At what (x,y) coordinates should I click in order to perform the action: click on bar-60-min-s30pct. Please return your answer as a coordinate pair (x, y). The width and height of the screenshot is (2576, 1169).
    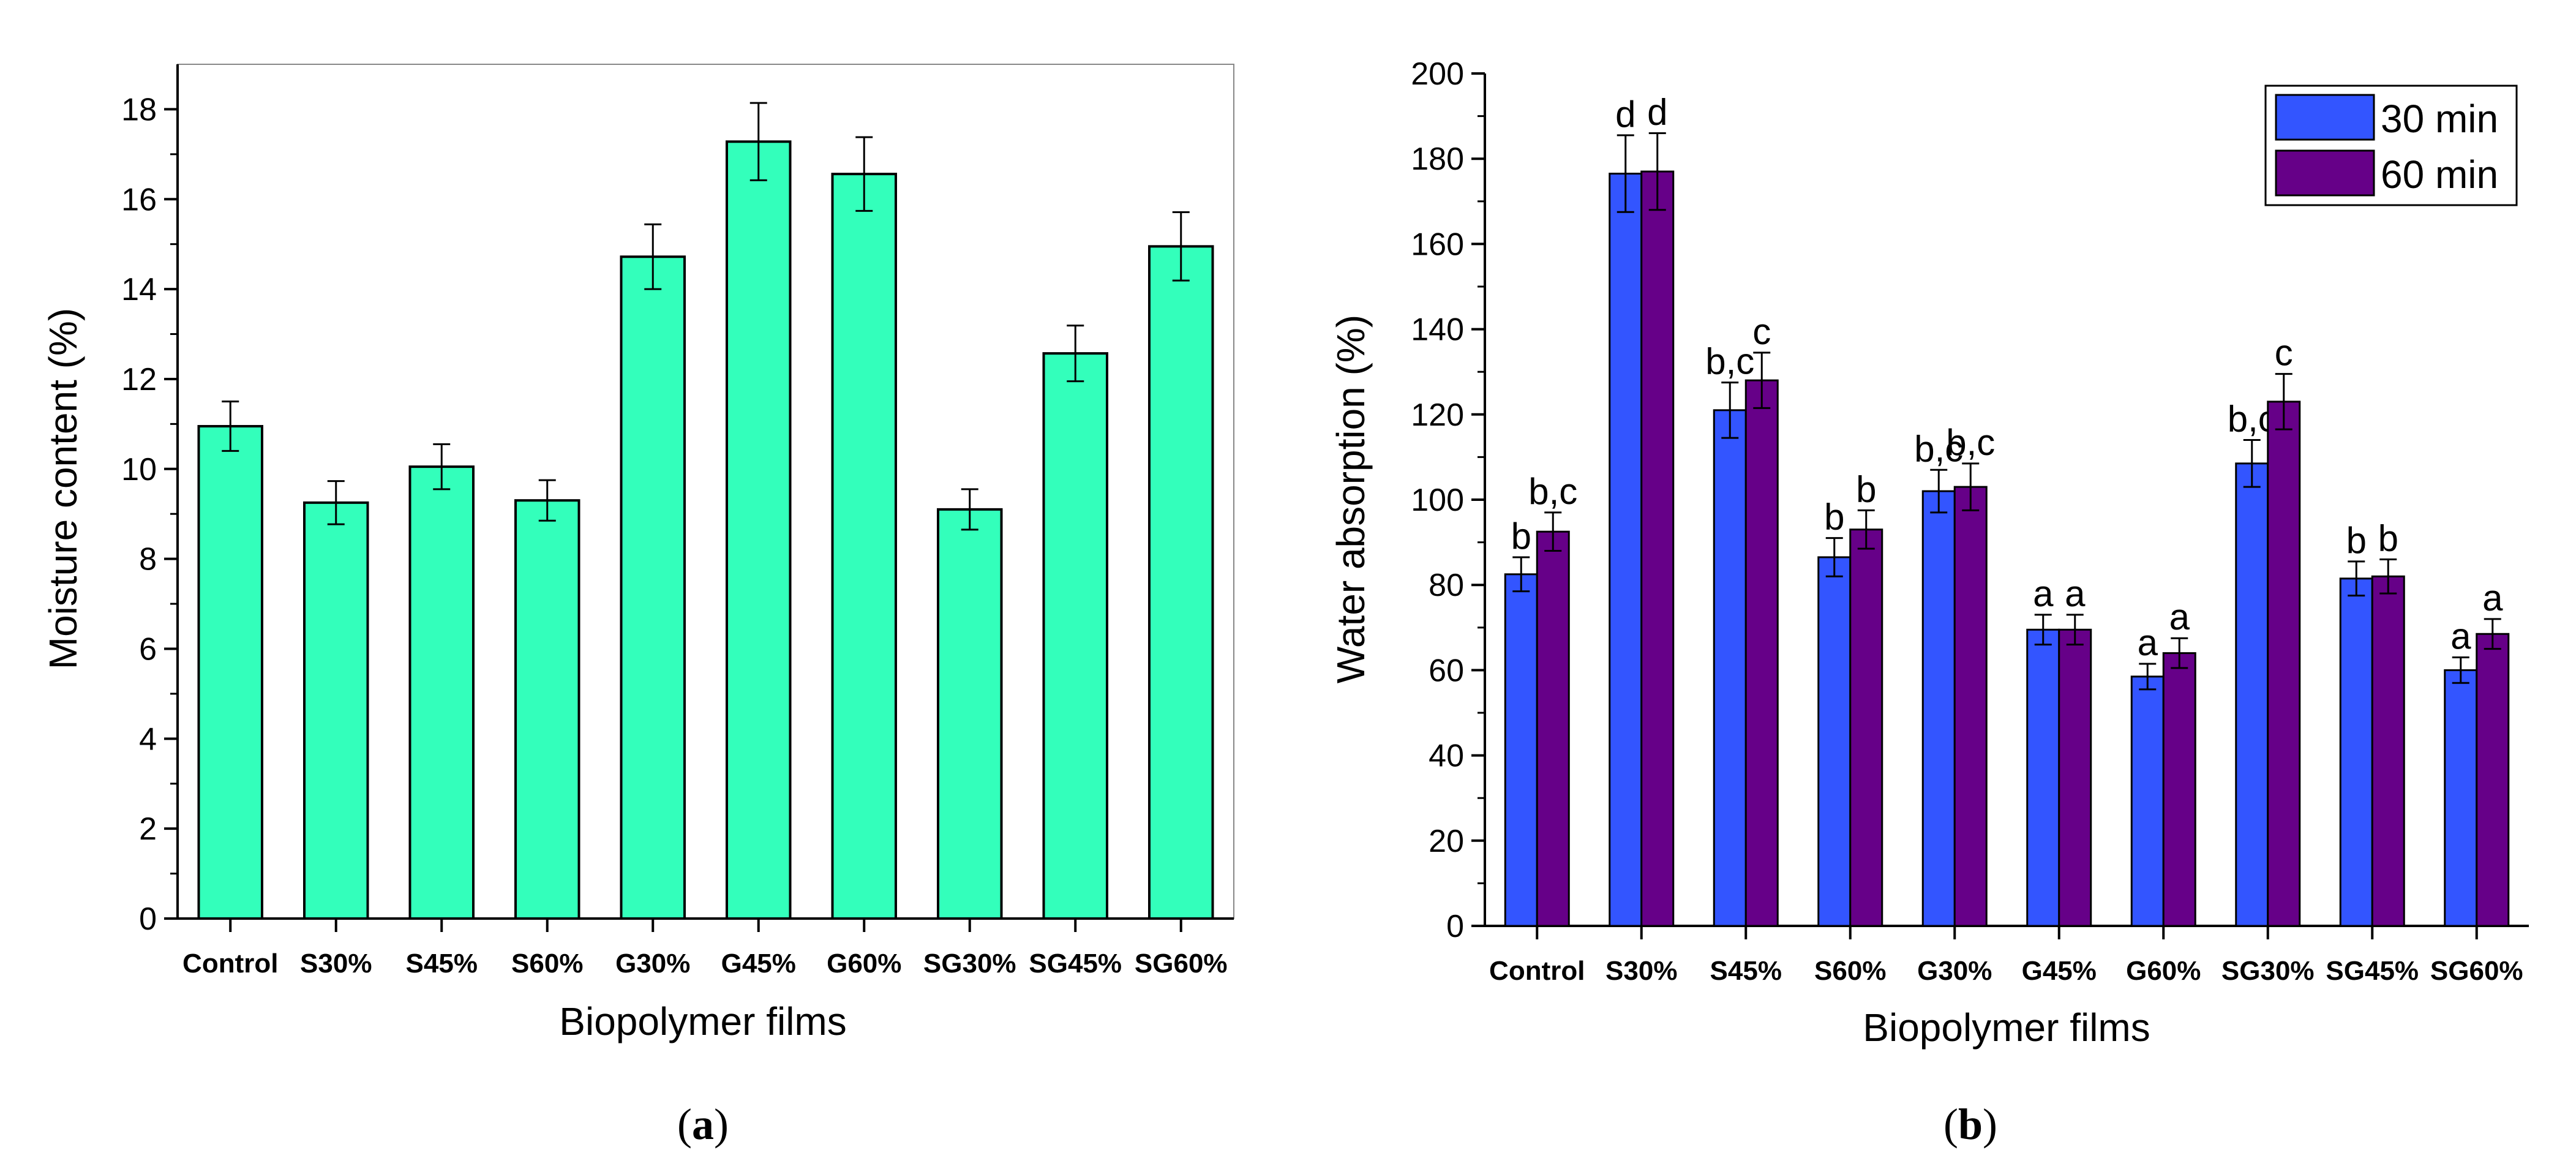
    Looking at the image, I should click on (1657, 548).